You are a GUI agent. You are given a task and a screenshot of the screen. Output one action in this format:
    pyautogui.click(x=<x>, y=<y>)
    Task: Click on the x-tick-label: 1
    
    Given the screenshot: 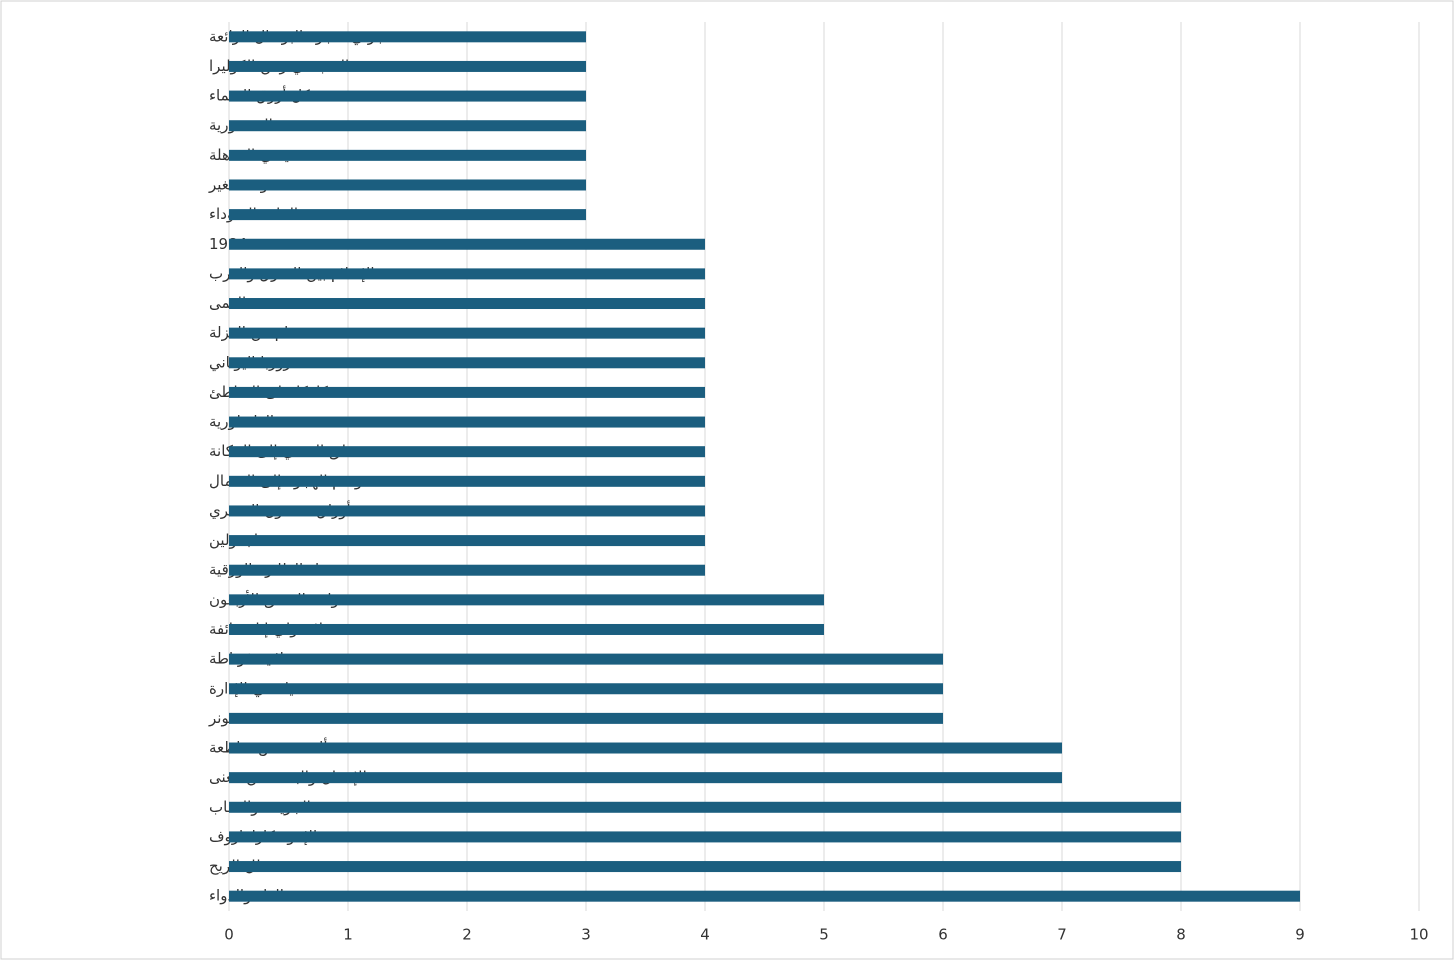 What is the action you would take?
    pyautogui.click(x=348, y=935)
    